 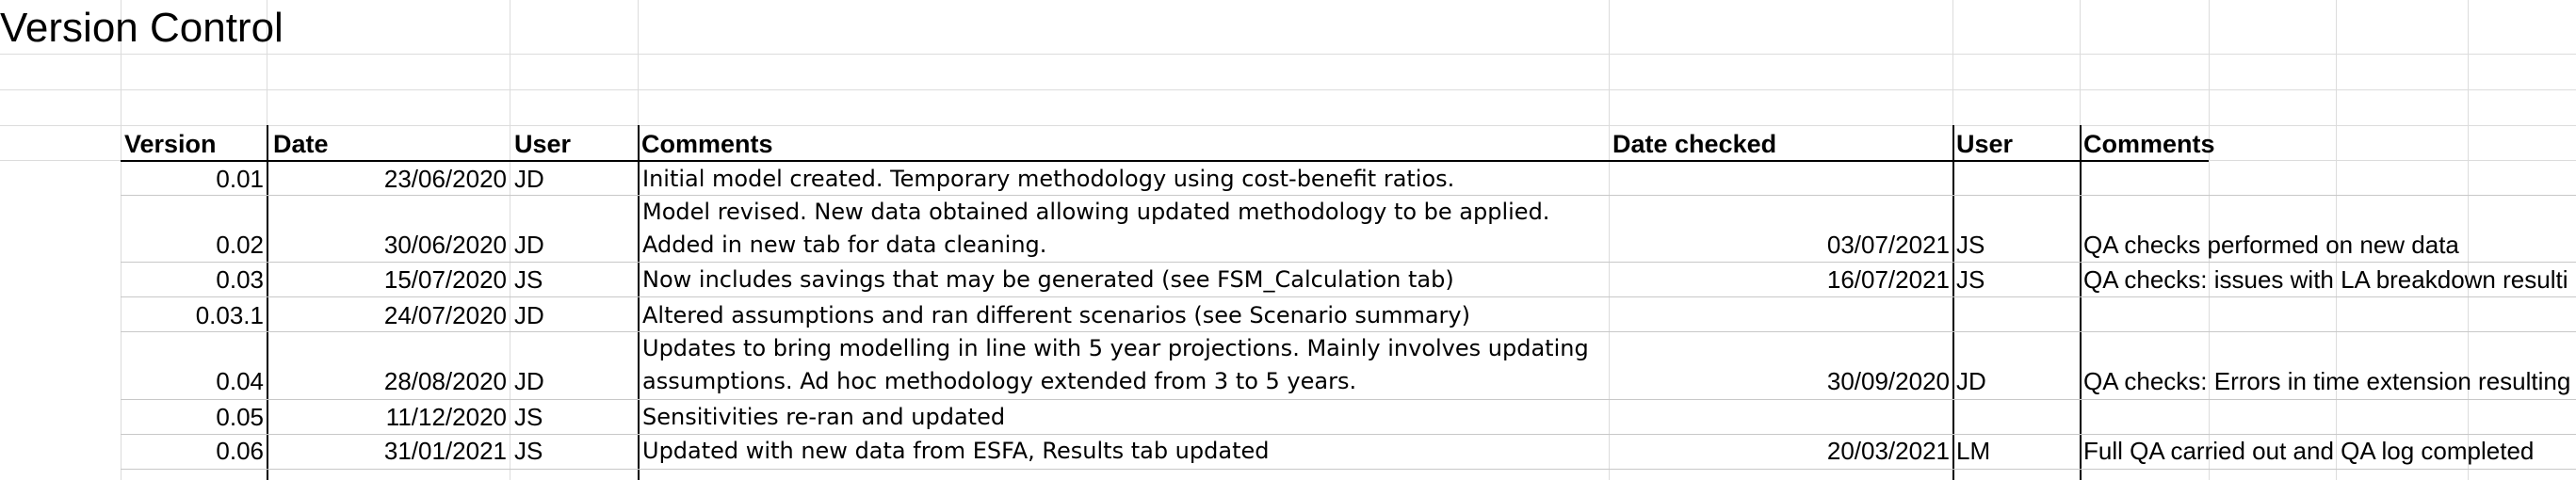 What do you see at coordinates (240, 381) in the screenshot?
I see `cell-version: 0.04` at bounding box center [240, 381].